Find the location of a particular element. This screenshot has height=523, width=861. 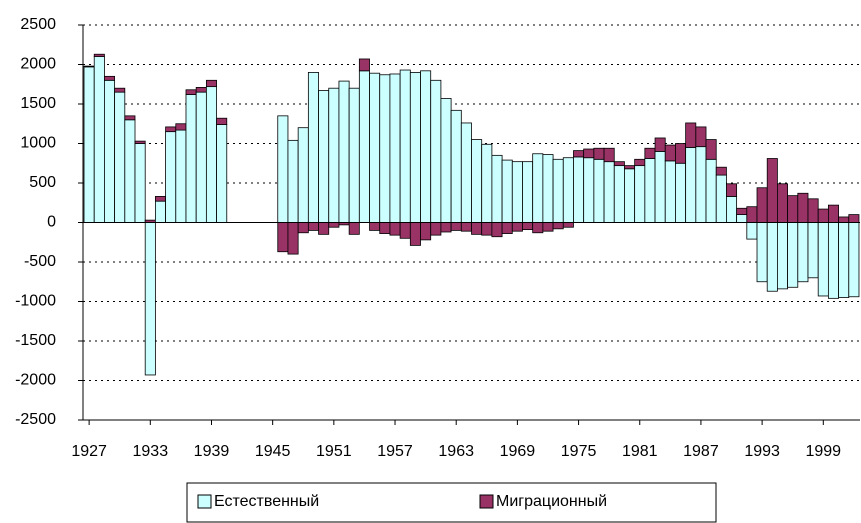

x-tick-label: 1939 is located at coordinates (212, 451).